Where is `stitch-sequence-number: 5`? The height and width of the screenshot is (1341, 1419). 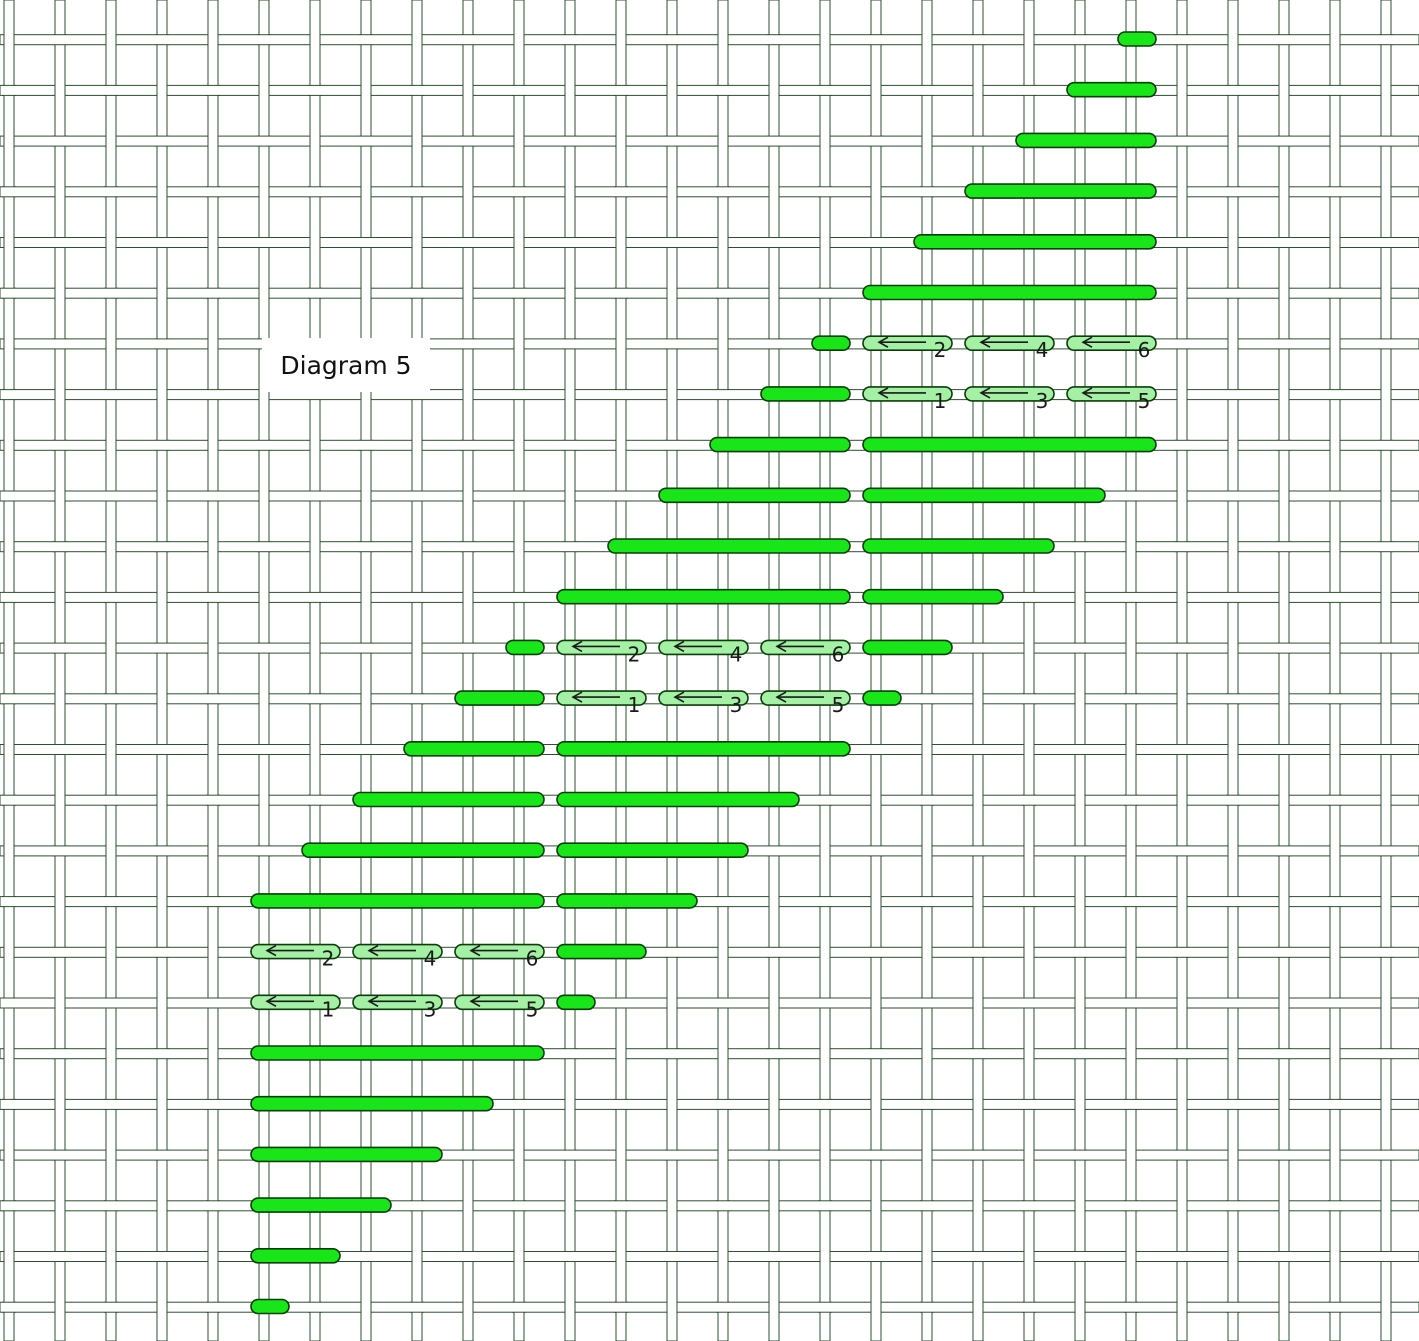
stitch-sequence-number: 5 is located at coordinates (838, 705).